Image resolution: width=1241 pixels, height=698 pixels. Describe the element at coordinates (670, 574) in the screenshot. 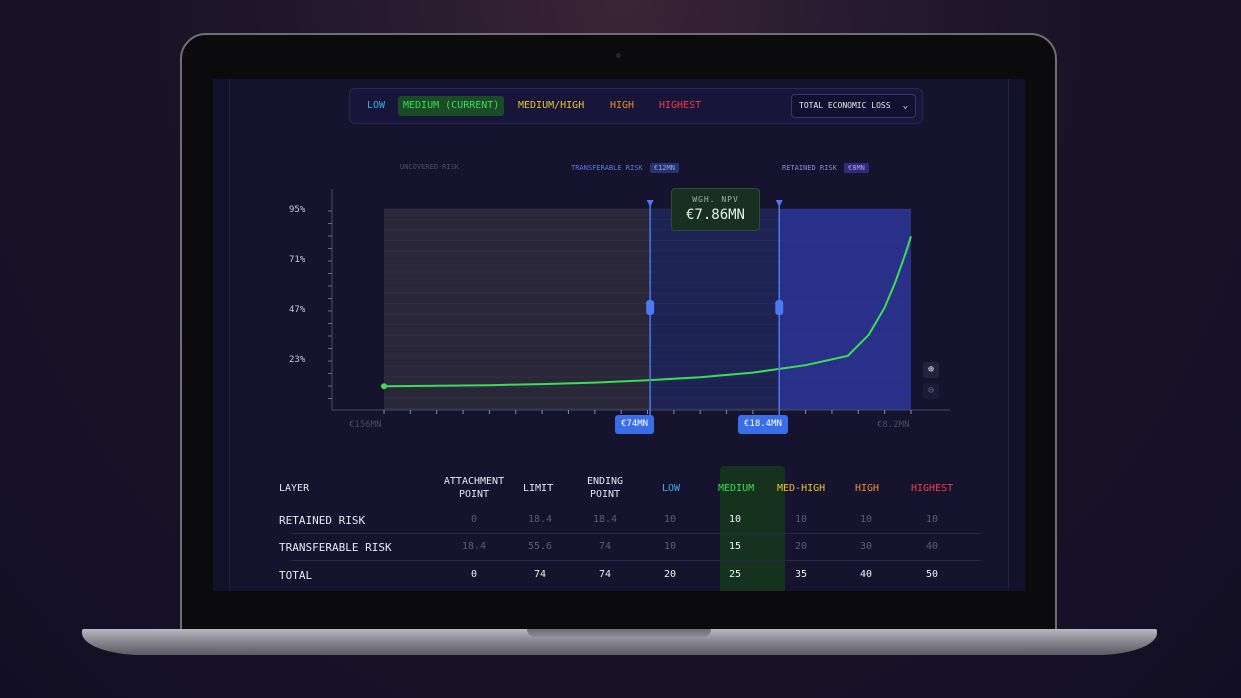

I see `cell-low: 20` at that location.